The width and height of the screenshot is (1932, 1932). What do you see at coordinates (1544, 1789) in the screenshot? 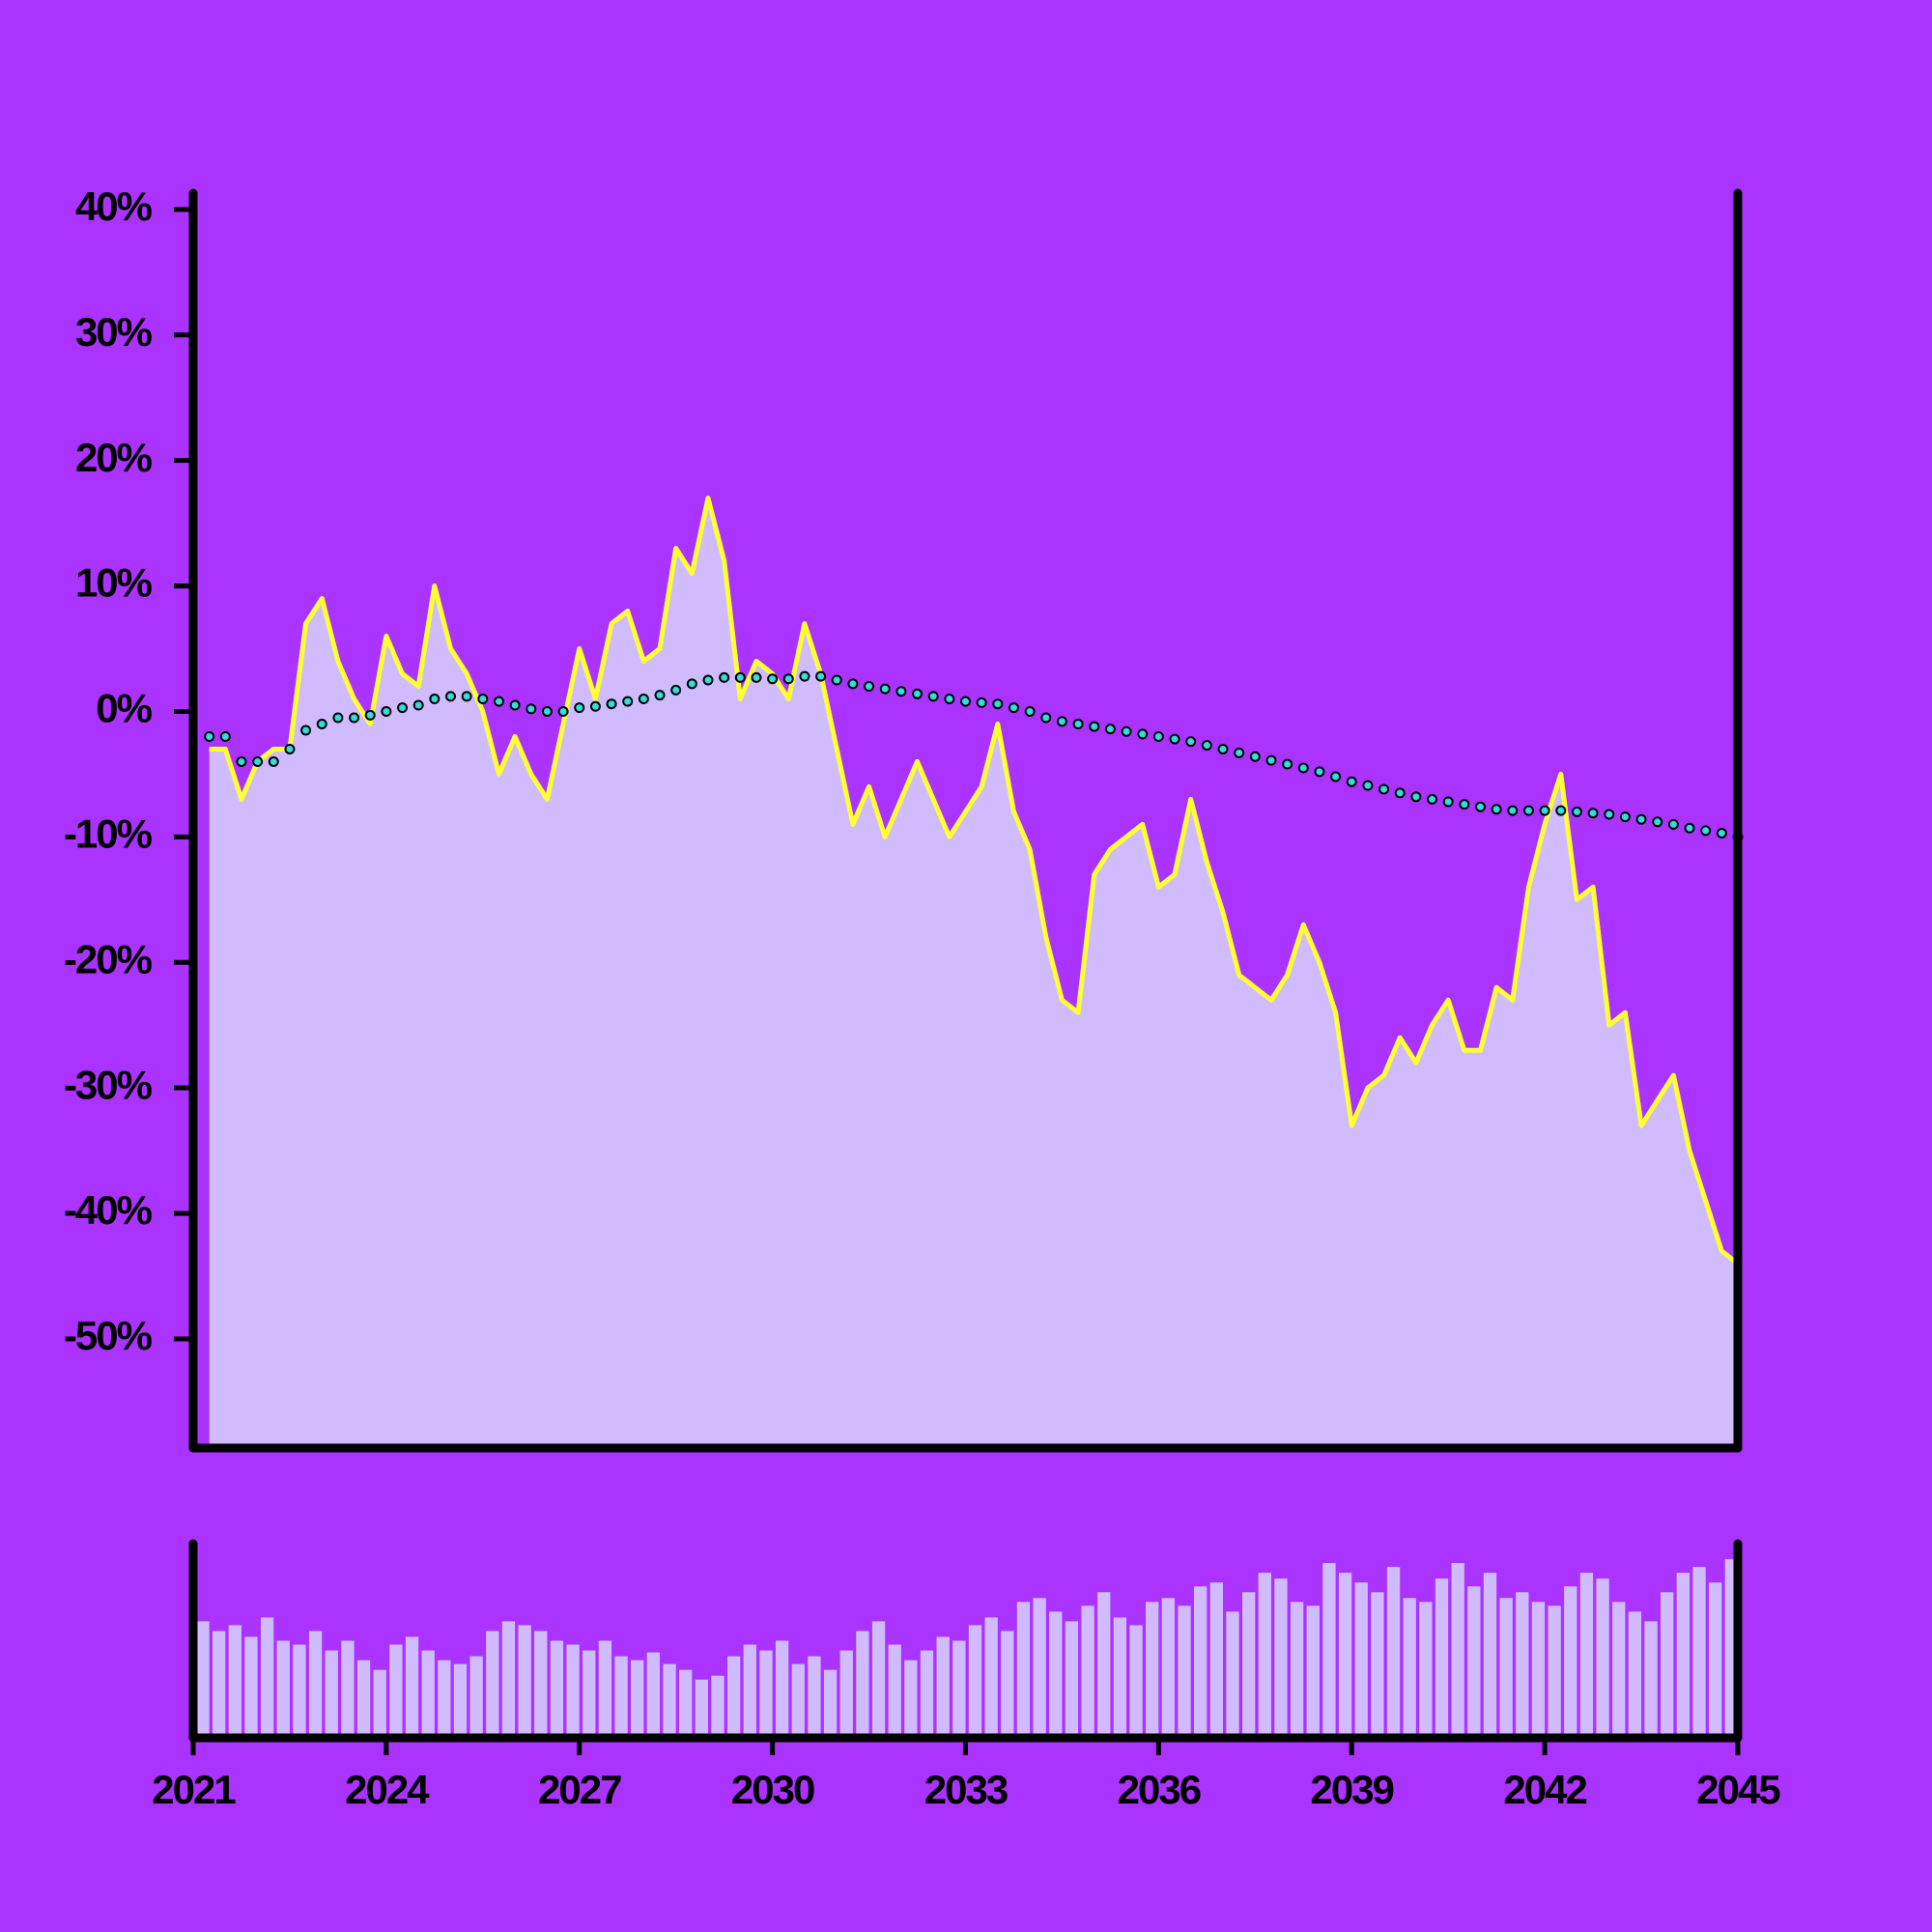
I see `x-tick-label: 2042` at bounding box center [1544, 1789].